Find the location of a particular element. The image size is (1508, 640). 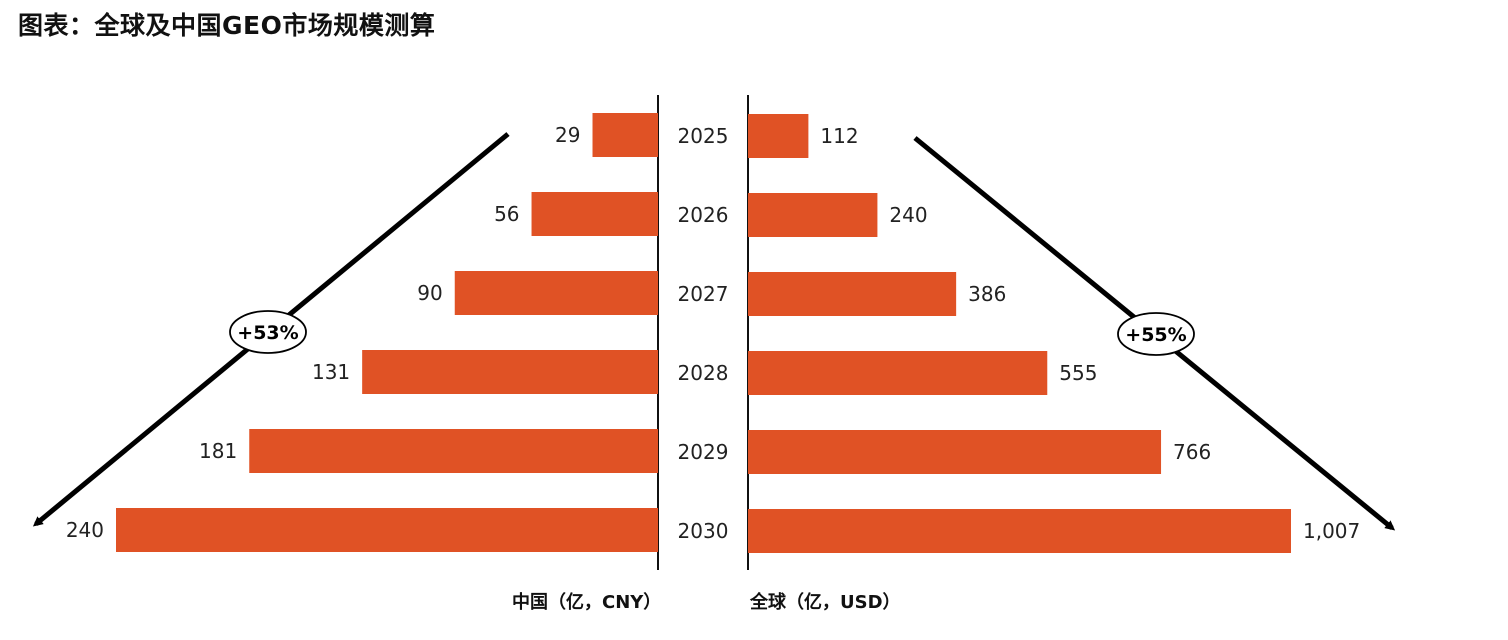

china-bar-2026 is located at coordinates (594, 214).